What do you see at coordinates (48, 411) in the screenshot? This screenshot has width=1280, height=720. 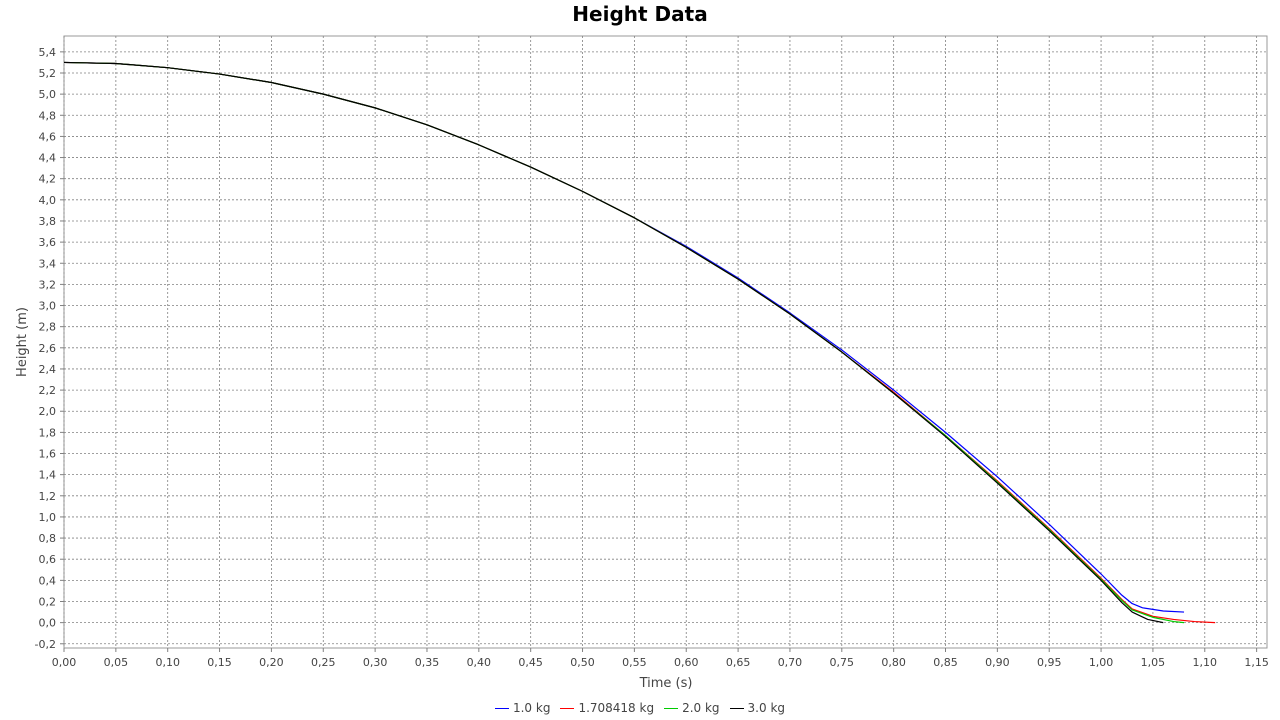 I see `y-tick-label: 2,0` at bounding box center [48, 411].